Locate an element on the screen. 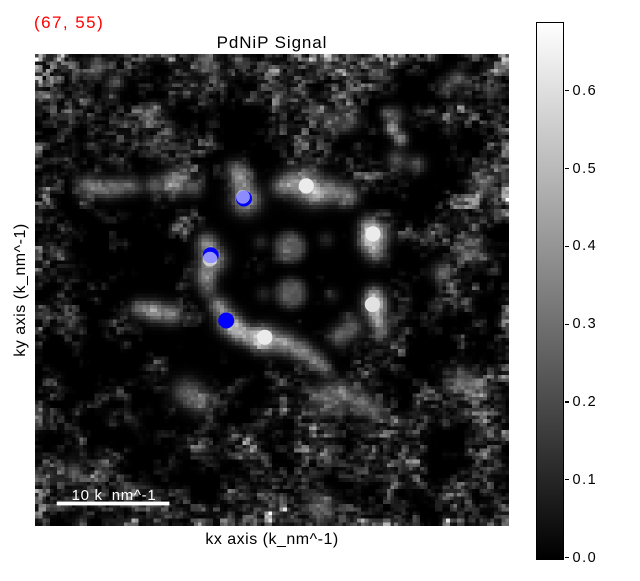 The width and height of the screenshot is (640, 581). svg-text: 10 k_nm^-1 is located at coordinates (114, 495).